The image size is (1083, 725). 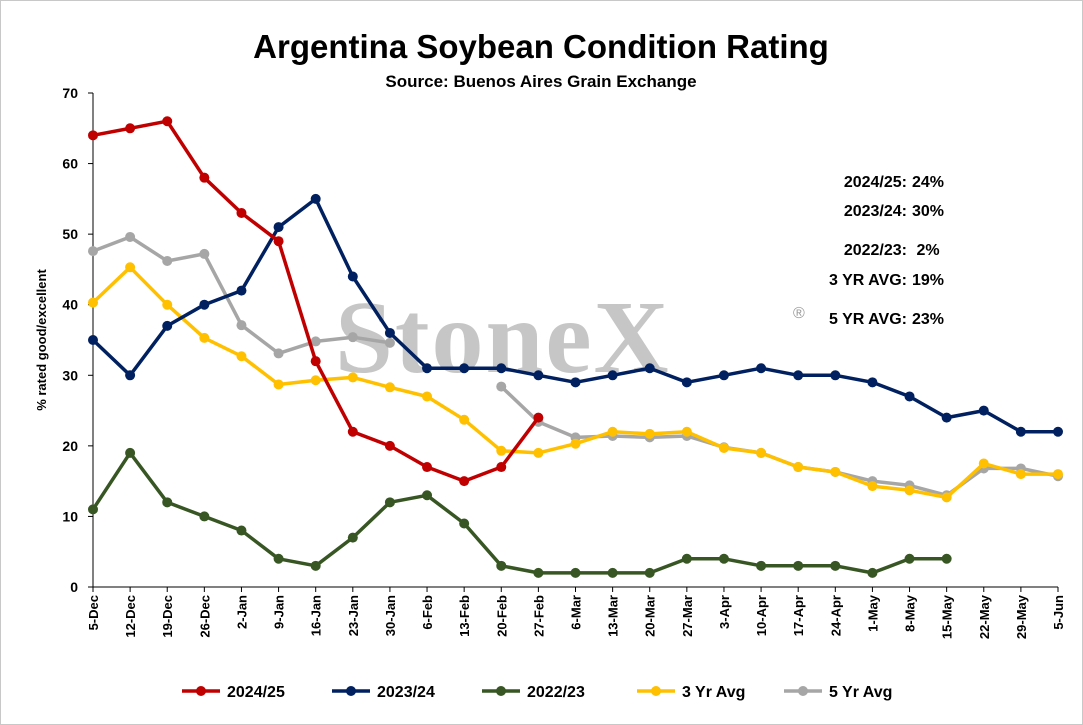 I want to click on annotation-label: 2024/25:, so click(x=875, y=182).